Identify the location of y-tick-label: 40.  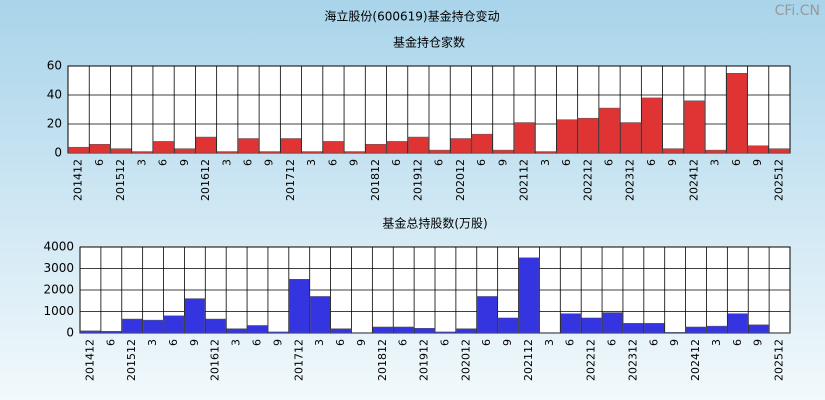
(54, 95).